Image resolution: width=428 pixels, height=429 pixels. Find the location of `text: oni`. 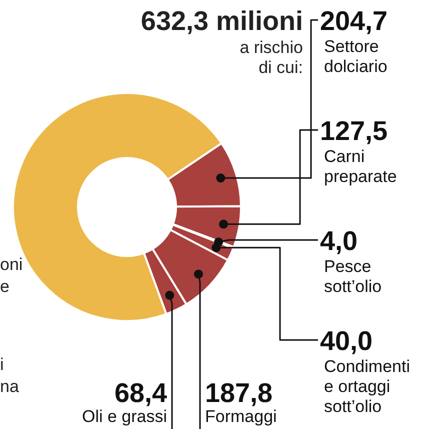

text: oni is located at coordinates (11, 264).